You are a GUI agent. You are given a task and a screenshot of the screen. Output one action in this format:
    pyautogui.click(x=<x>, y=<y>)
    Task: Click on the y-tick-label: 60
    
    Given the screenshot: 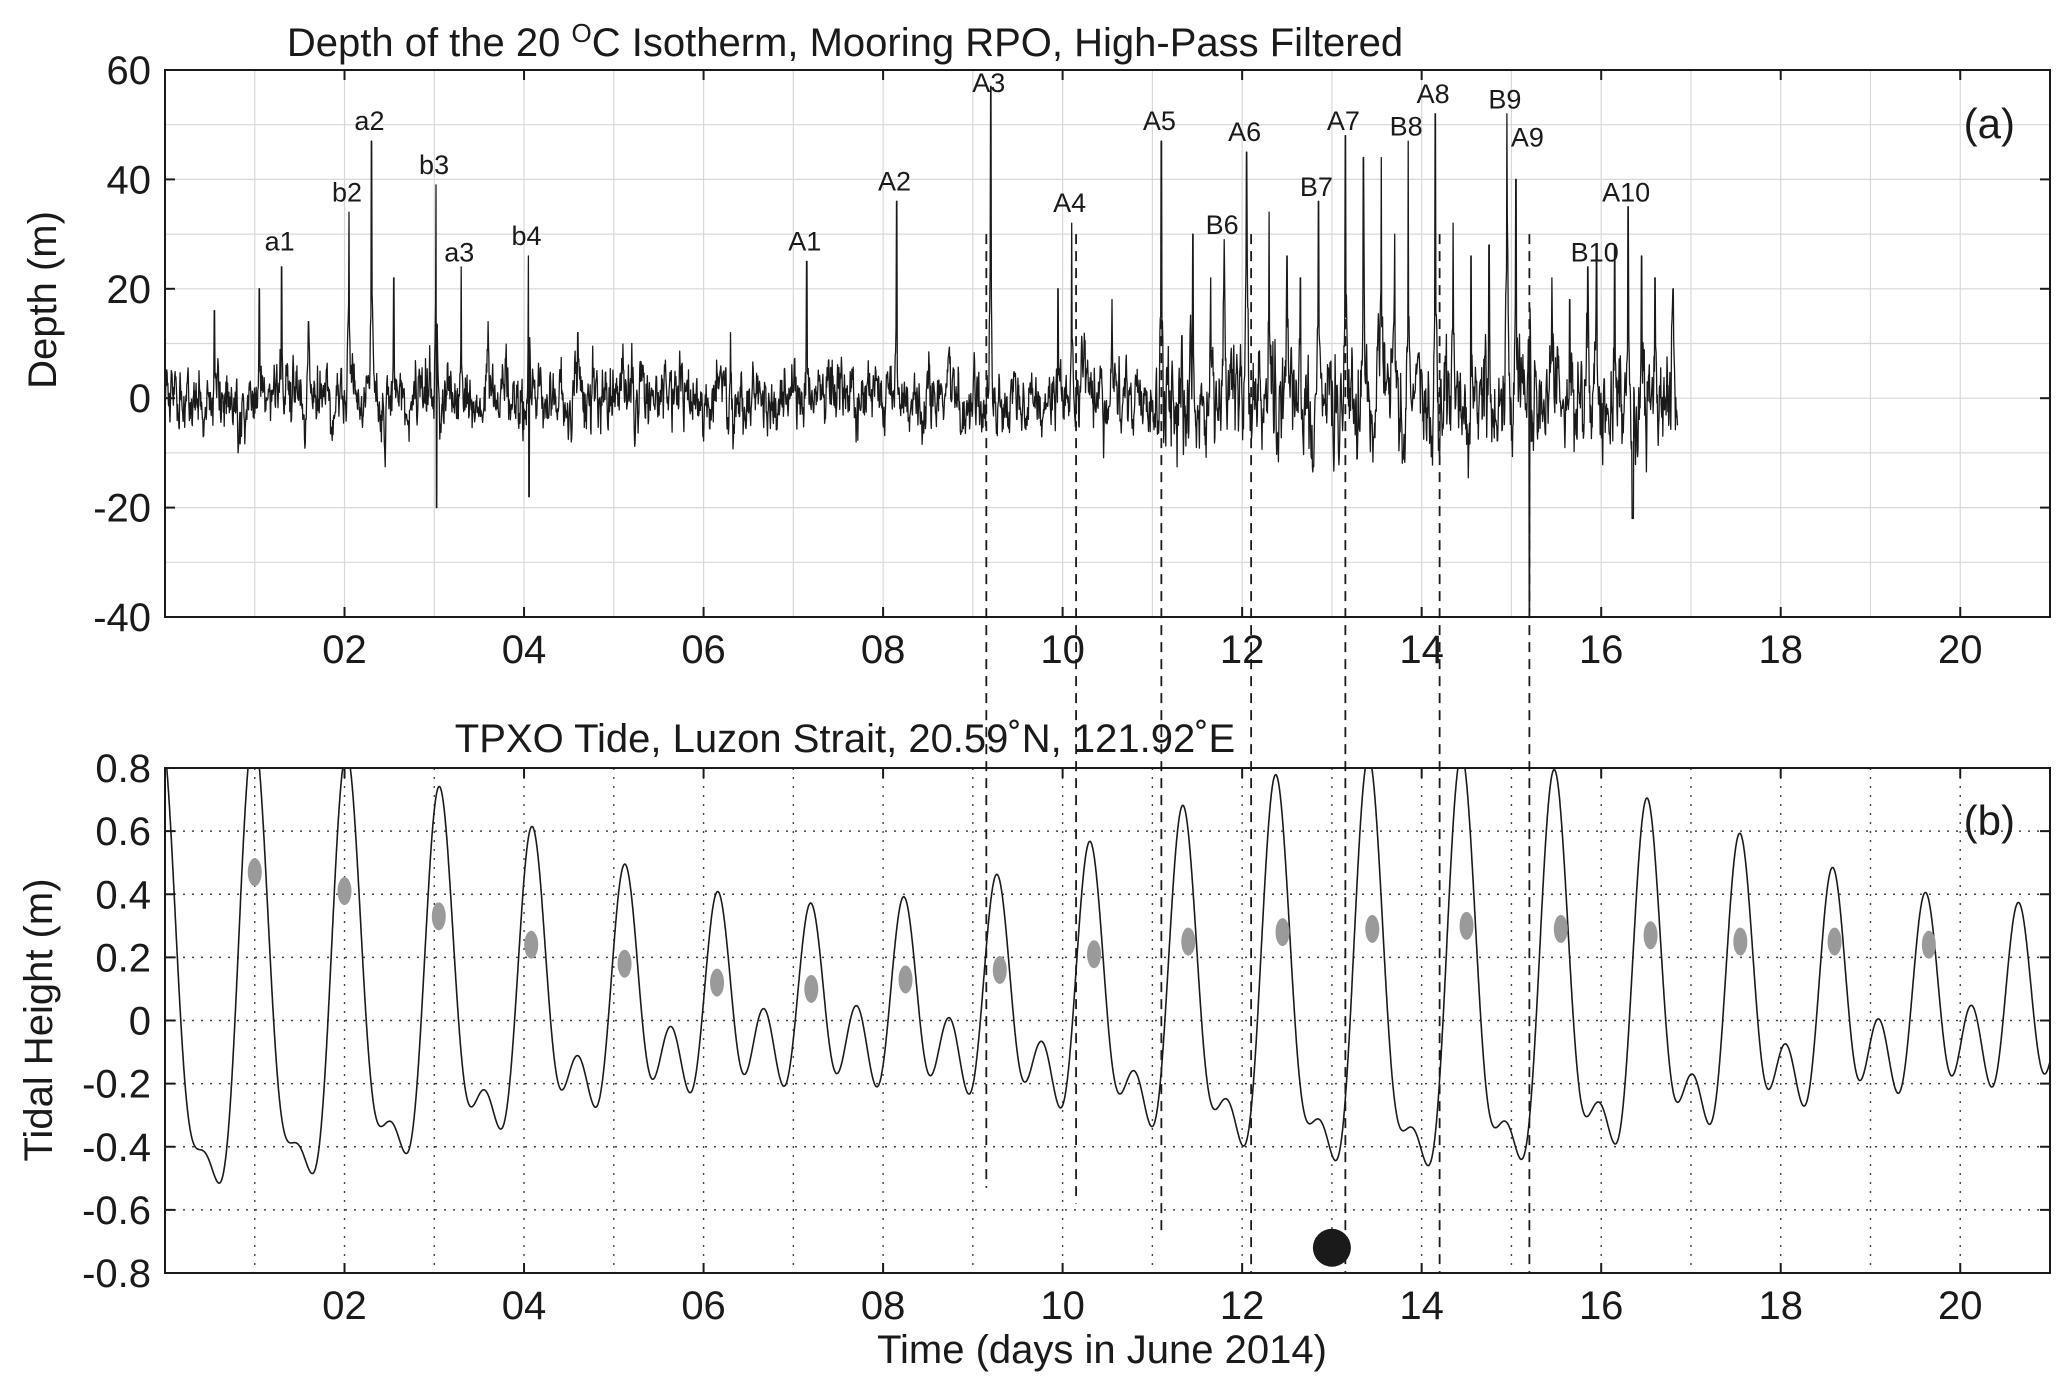 What is the action you would take?
    pyautogui.click(x=129, y=71)
    